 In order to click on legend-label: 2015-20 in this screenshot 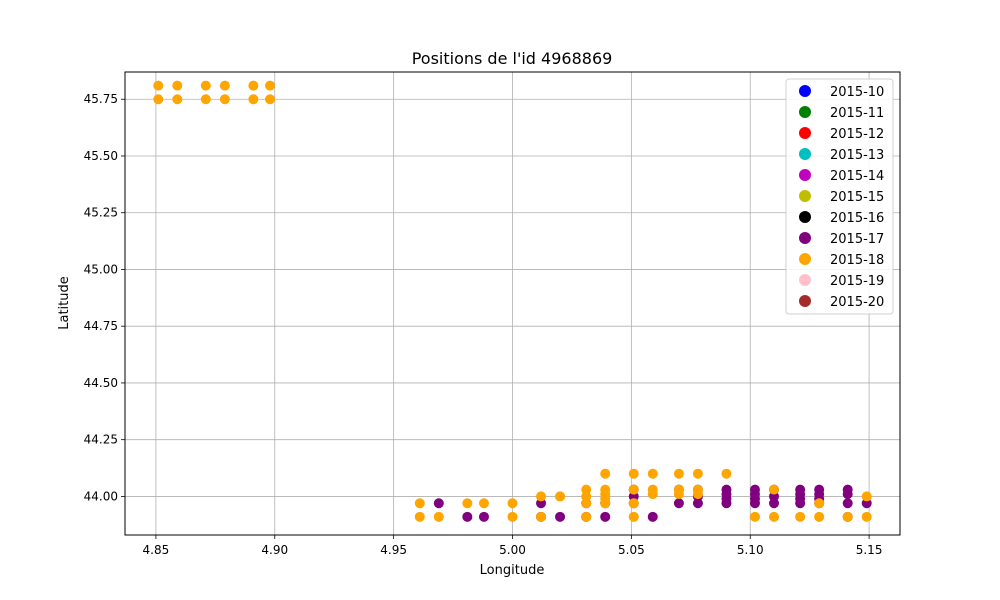, I will do `click(857, 302)`.